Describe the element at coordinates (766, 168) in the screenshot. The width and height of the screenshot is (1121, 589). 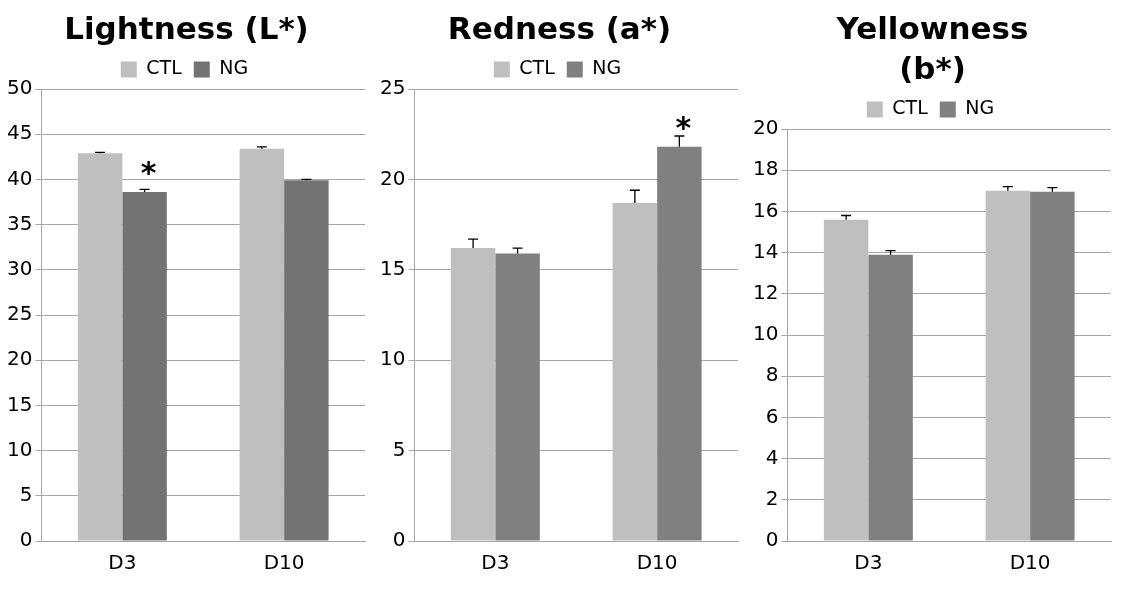
I see `y-tick-label: 18` at that location.